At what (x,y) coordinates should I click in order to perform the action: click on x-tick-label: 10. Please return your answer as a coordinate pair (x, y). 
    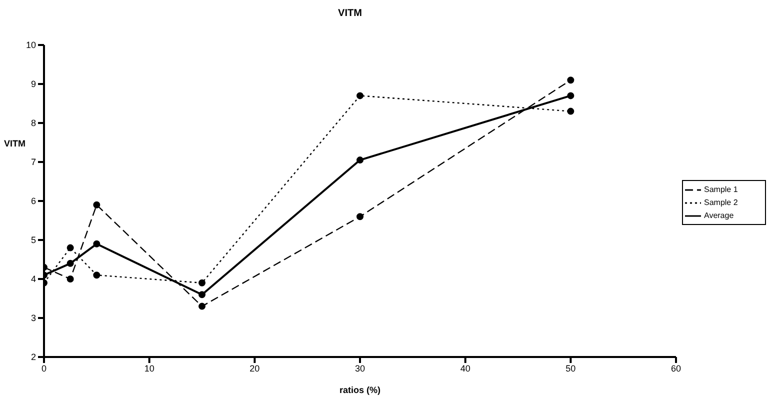
    Looking at the image, I should click on (149, 368).